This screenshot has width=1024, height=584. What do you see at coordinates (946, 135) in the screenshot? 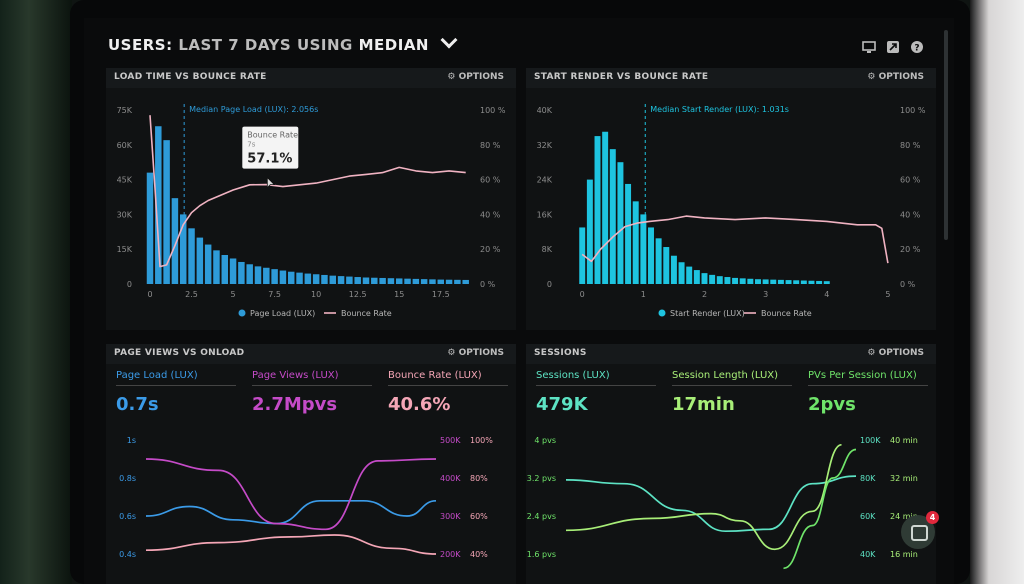
I see `scrollbar` at bounding box center [946, 135].